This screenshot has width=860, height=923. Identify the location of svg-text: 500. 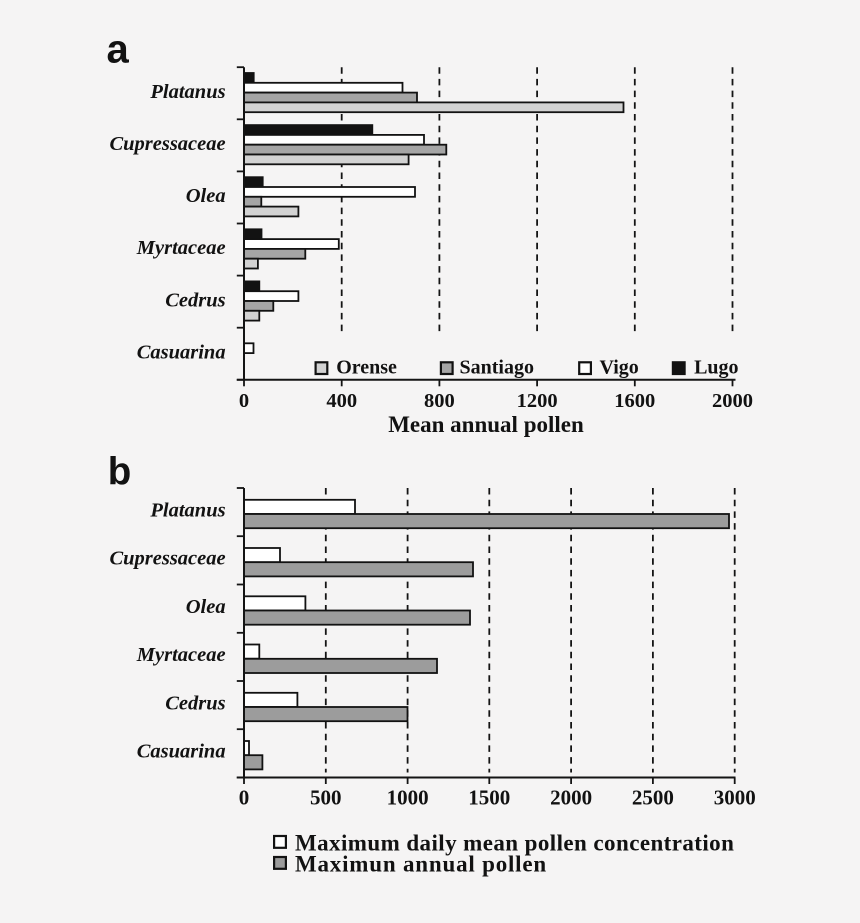
(326, 797).